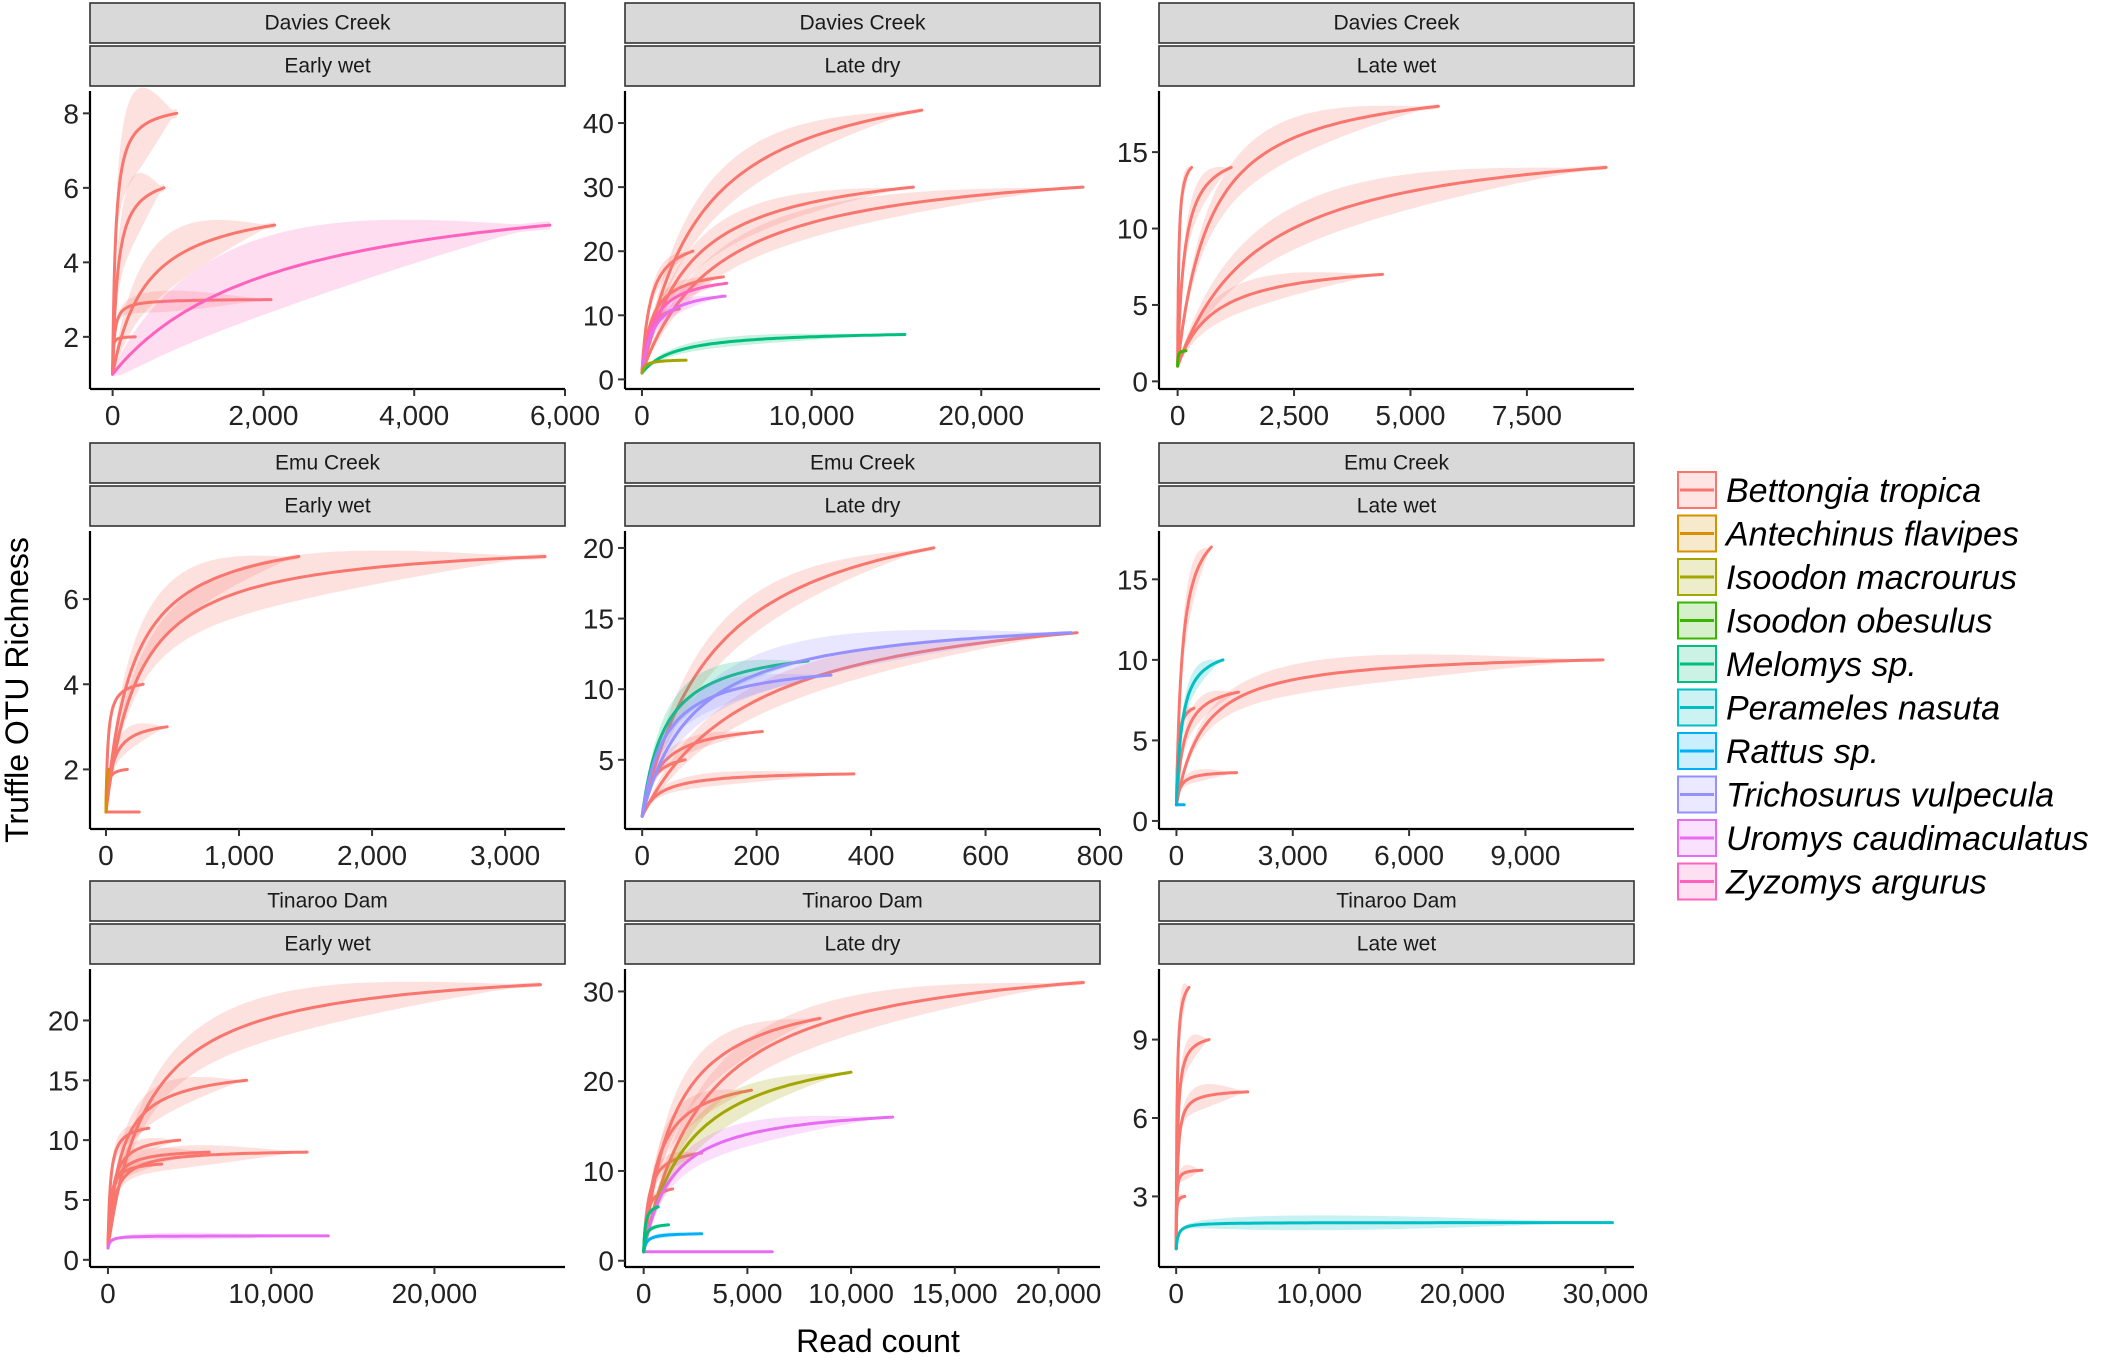 The width and height of the screenshot is (2128, 1365). I want to click on ci-band-uromys-caudimaculatus, so click(684, 334).